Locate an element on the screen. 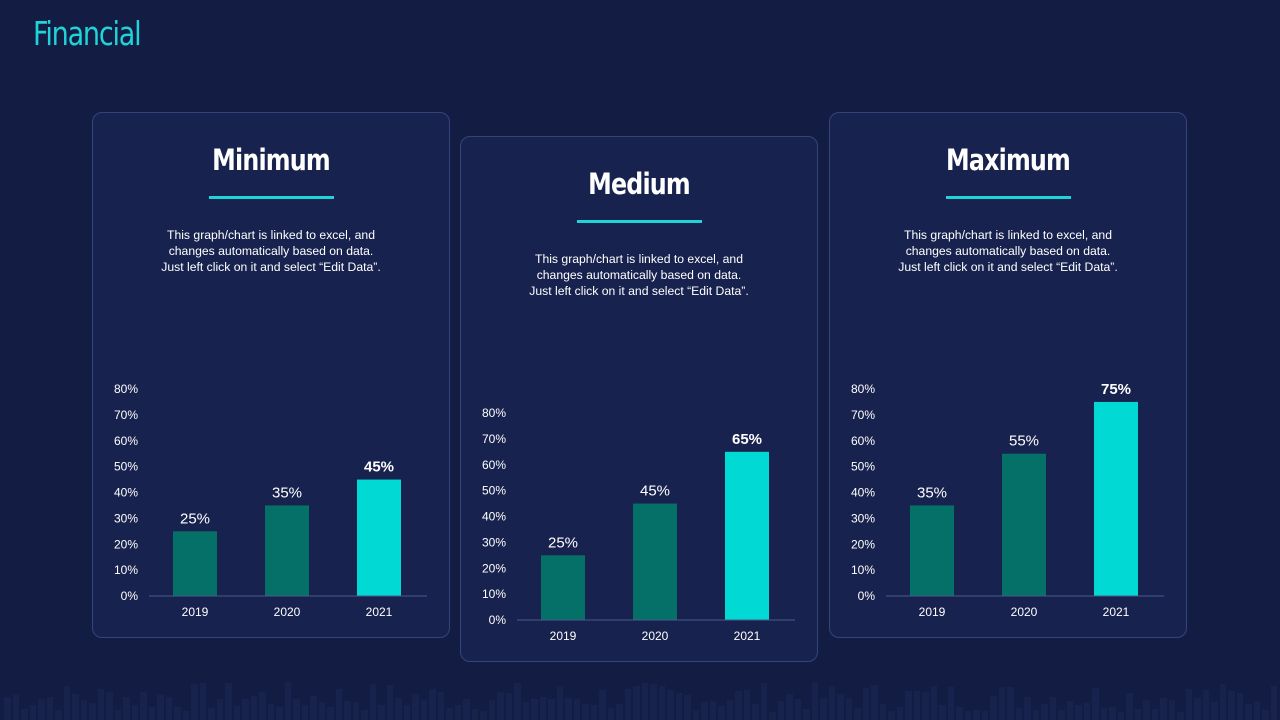 This screenshot has height=720, width=1280. data-label: 75% is located at coordinates (1116, 389).